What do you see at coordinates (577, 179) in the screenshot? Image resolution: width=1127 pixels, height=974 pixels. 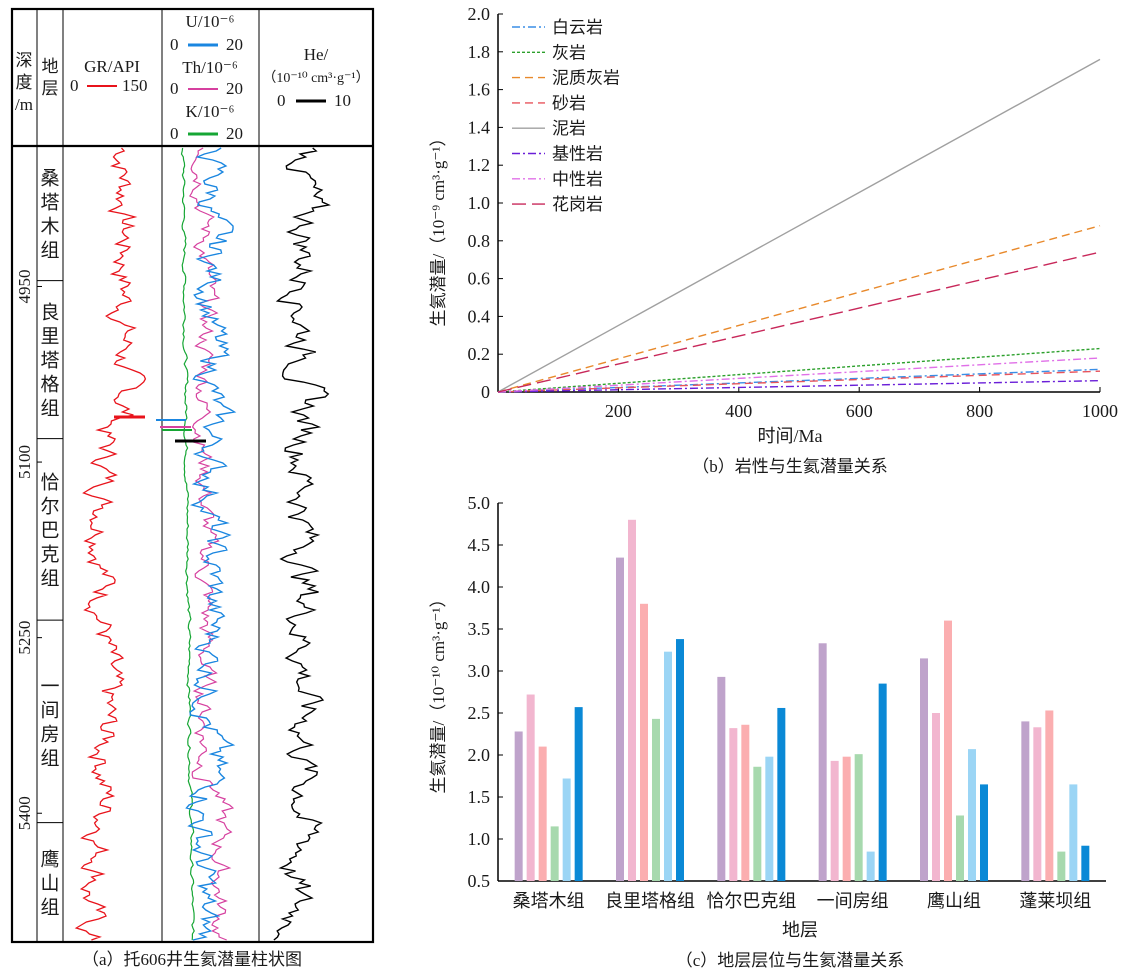 I see `legend-label: 中性岩` at bounding box center [577, 179].